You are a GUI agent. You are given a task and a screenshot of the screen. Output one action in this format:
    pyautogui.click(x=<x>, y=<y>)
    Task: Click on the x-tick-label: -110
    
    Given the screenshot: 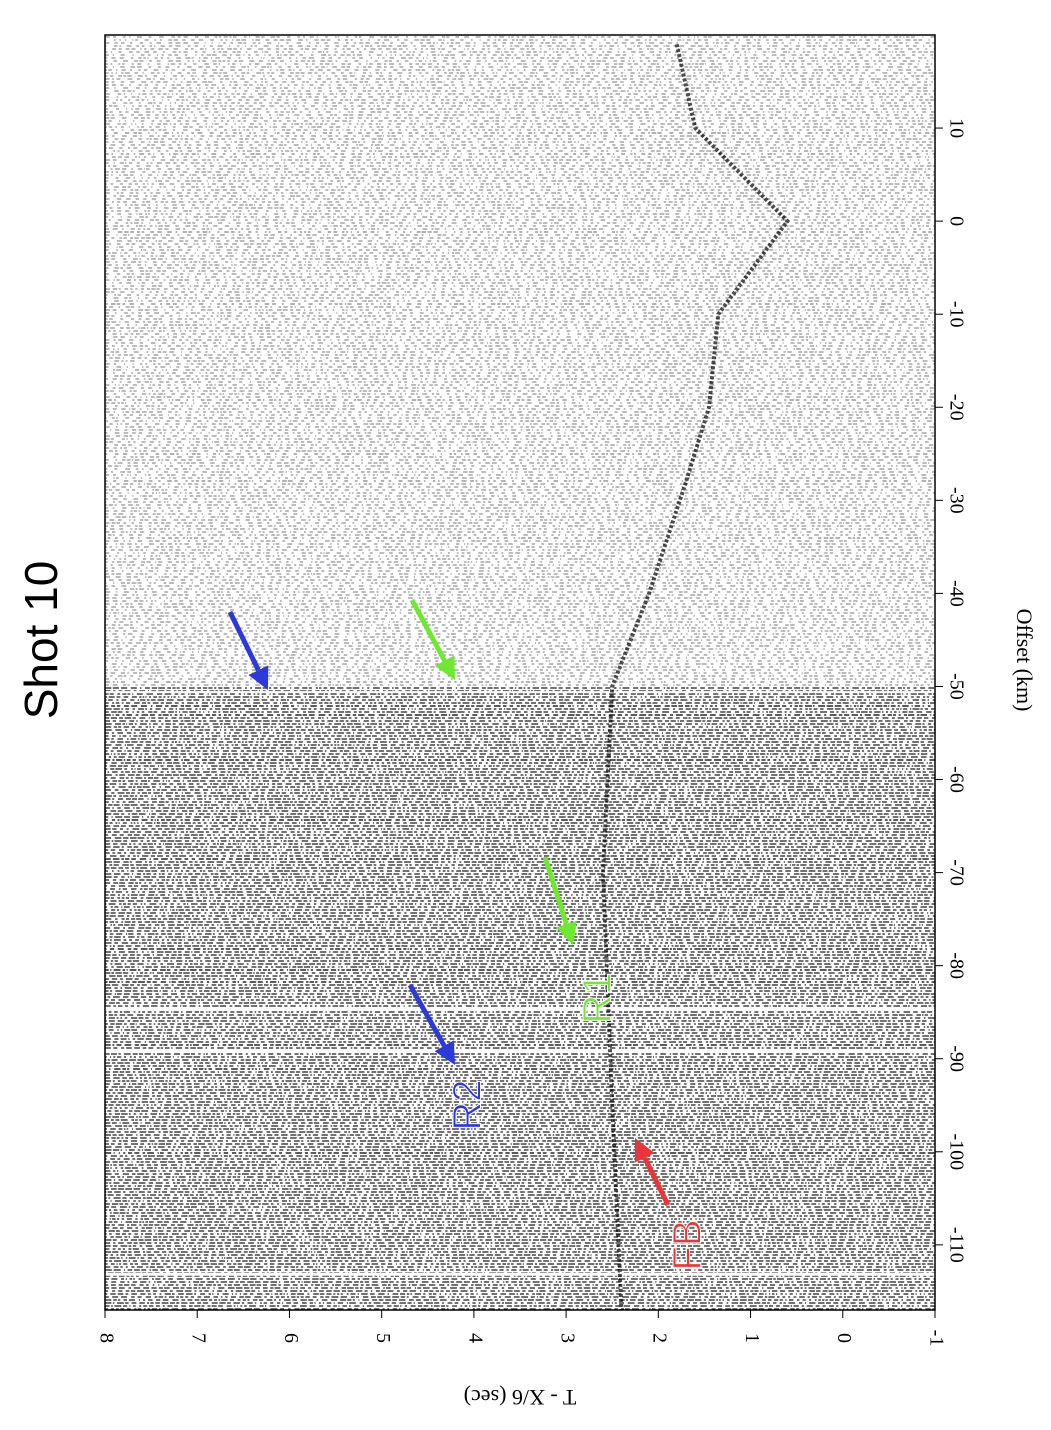 What is the action you would take?
    pyautogui.click(x=956, y=1245)
    